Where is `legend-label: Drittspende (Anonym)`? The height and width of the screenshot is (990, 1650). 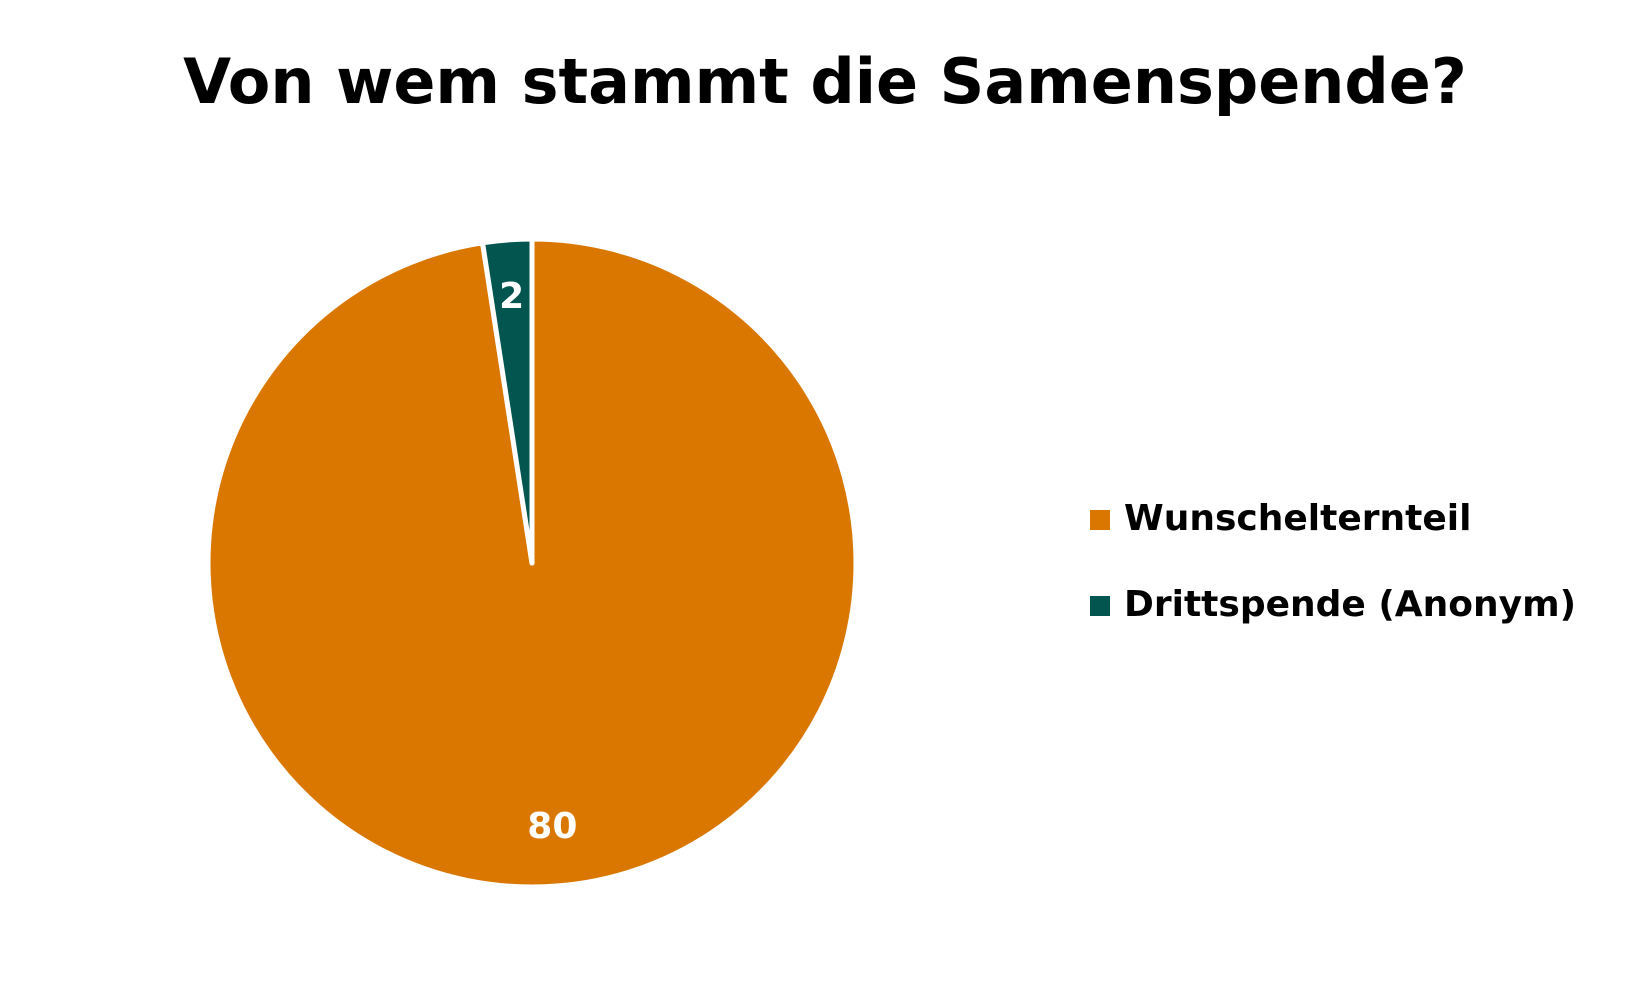
legend-label: Drittspende (Anonym) is located at coordinates (1350, 604).